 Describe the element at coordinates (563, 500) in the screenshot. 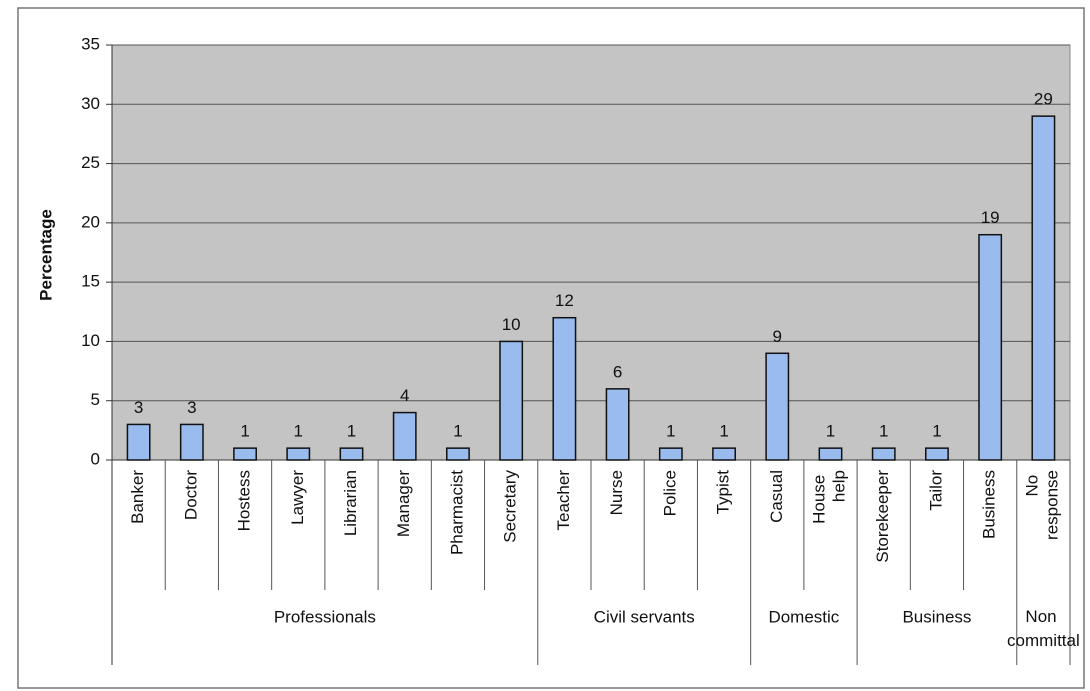

I see `x-tick-label: Teacher` at that location.